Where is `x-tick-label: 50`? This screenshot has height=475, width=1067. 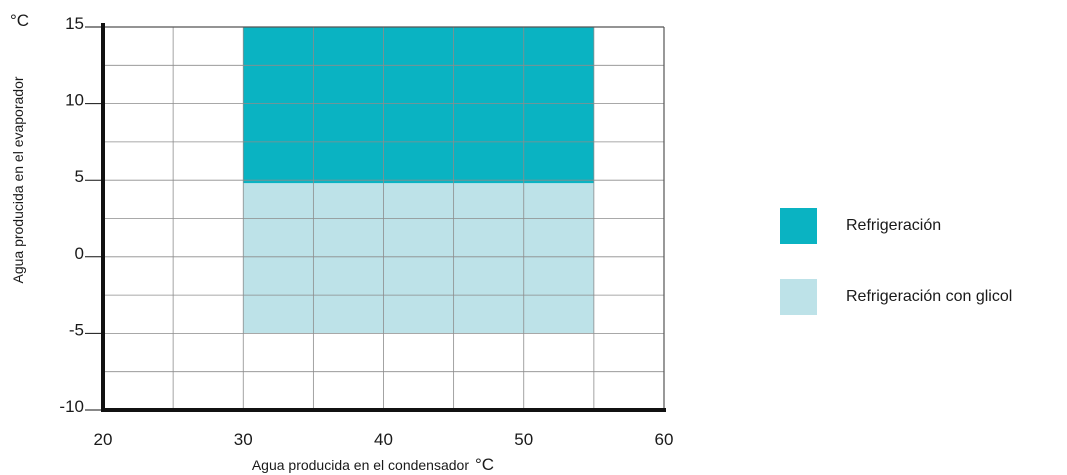
x-tick-label: 50 is located at coordinates (523, 439).